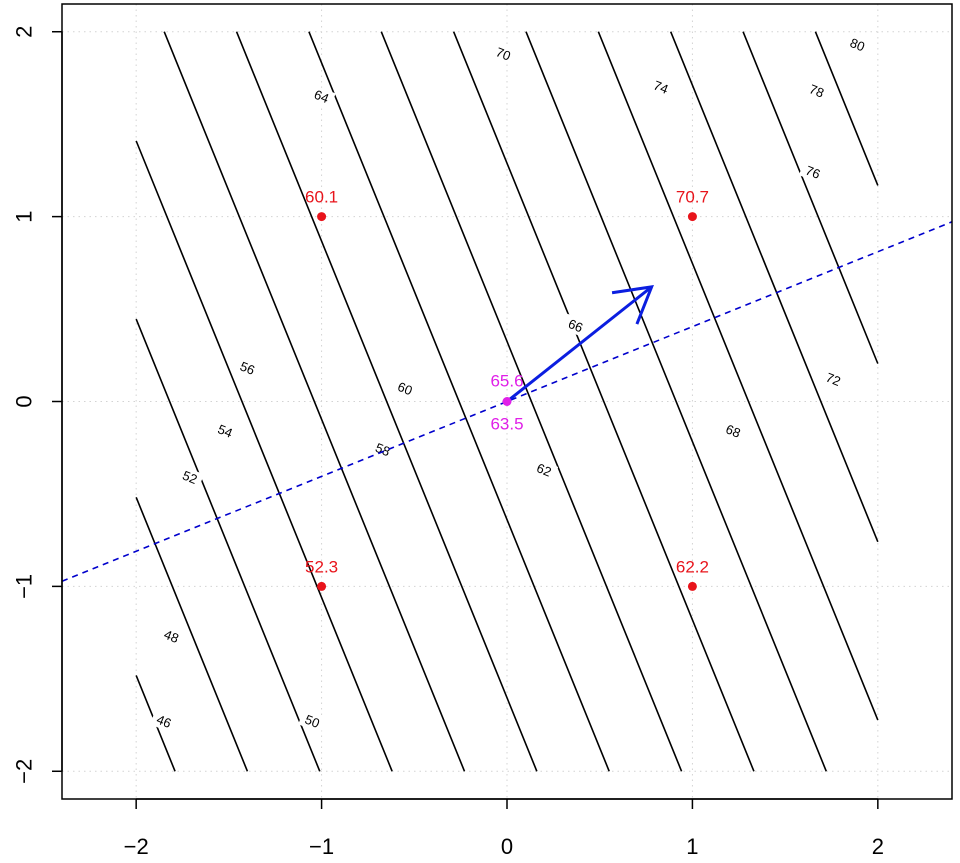 Image resolution: width=960 pixels, height=863 pixels. I want to click on y-tick-label: 0, so click(24, 401).